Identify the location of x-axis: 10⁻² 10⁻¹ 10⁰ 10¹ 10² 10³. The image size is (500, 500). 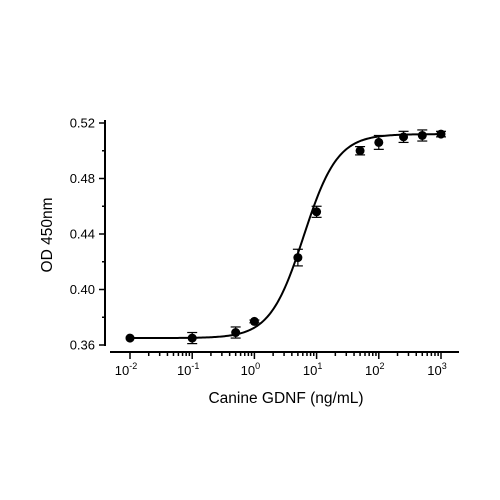
(284, 364).